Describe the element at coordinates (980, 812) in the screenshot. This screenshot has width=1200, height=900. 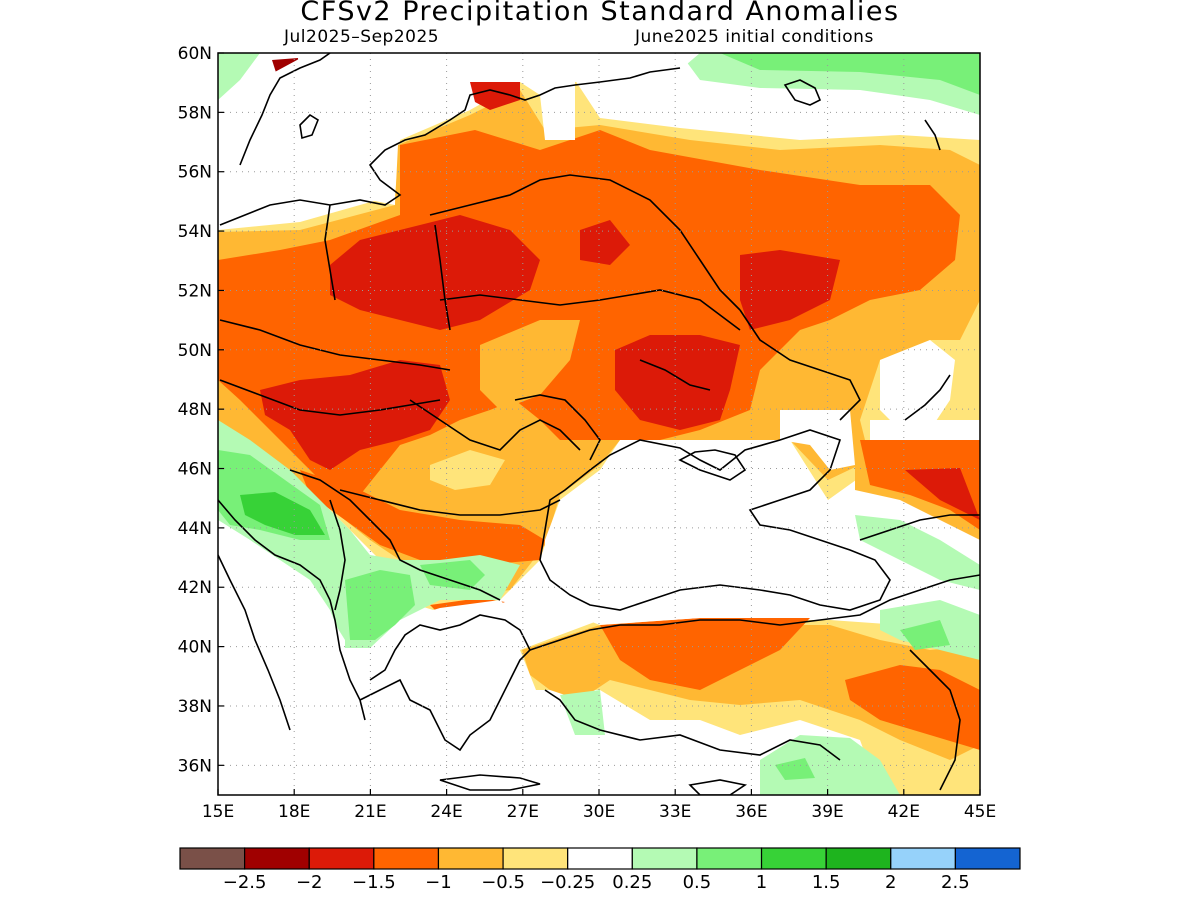
I see `x-tick-label: 45E` at that location.